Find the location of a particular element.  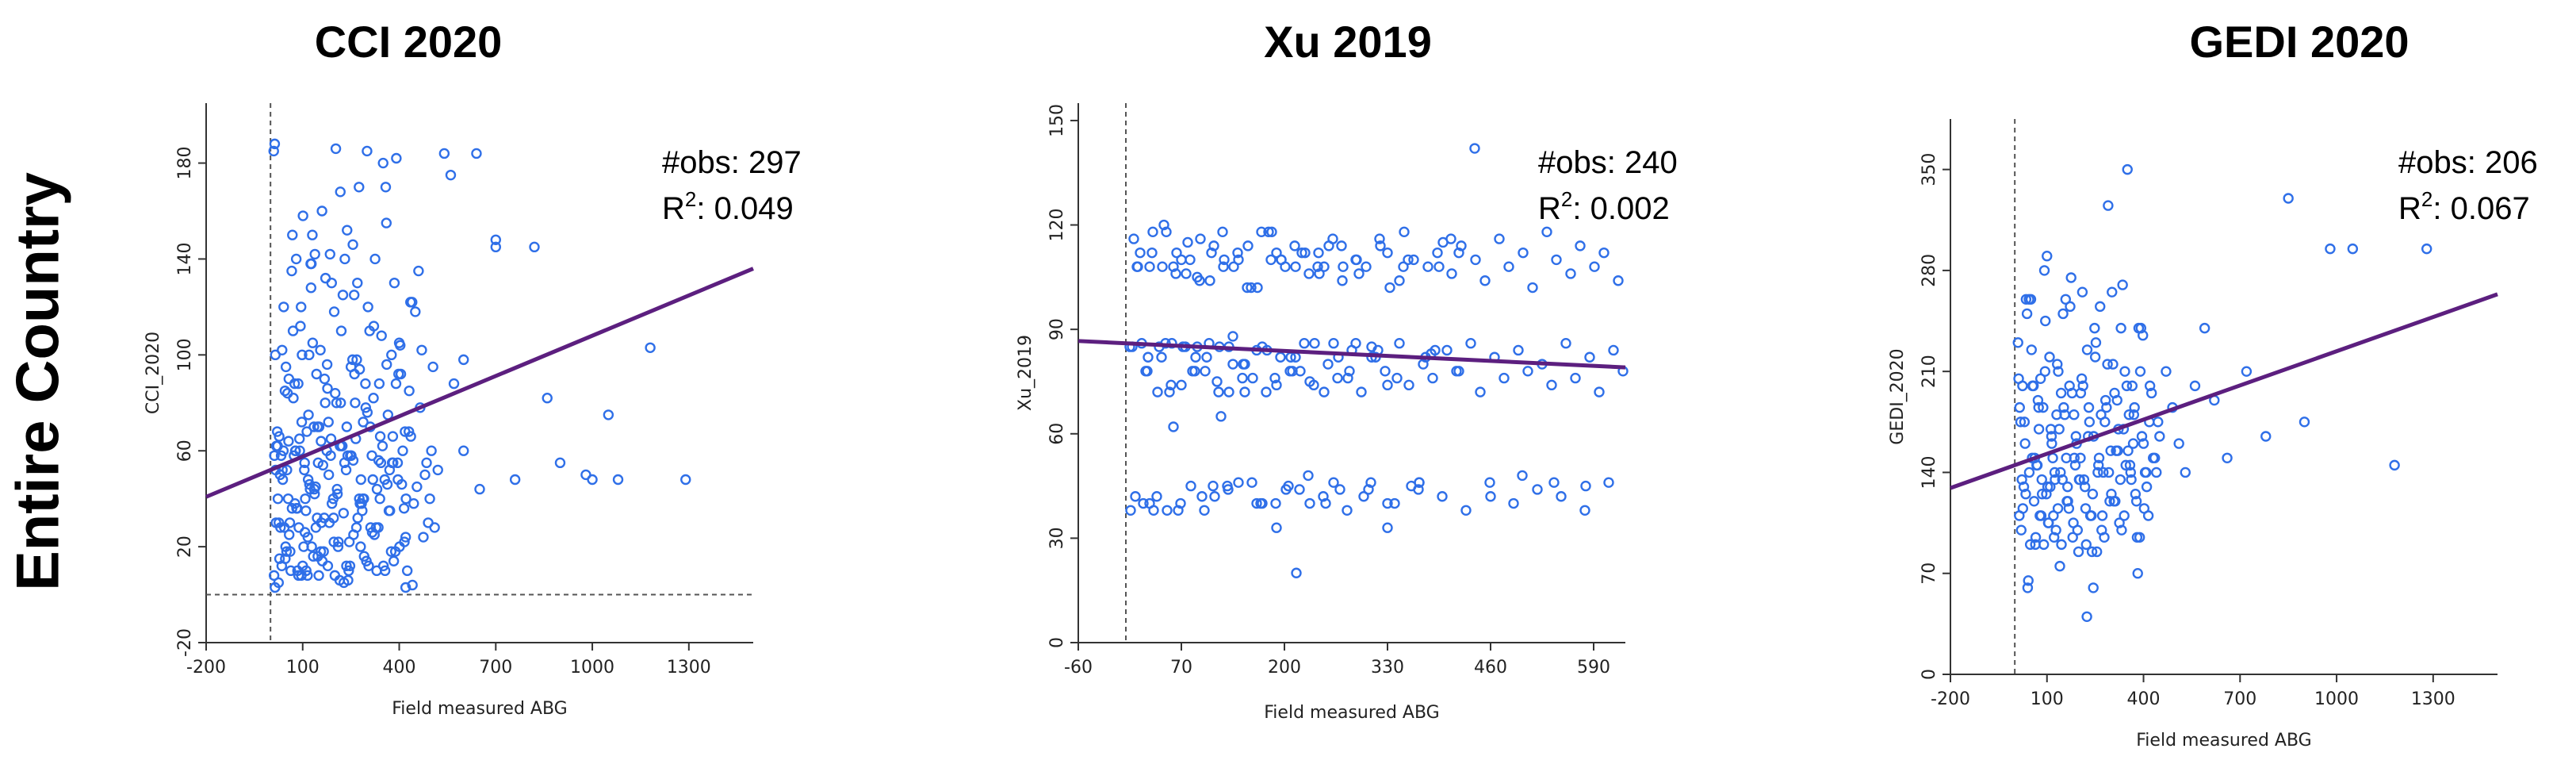

x-axis-label: Field measured ABG is located at coordinates (479, 709).